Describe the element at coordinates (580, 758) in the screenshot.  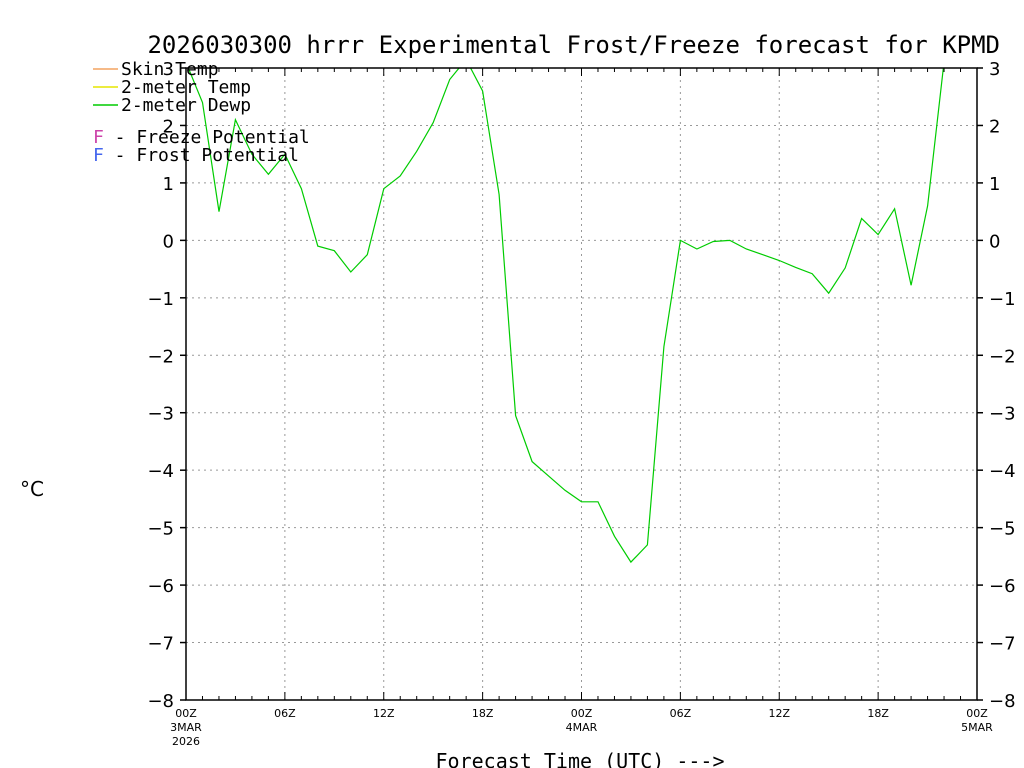
I see `x-axis-label: Forecast Time (UTC) --->` at that location.